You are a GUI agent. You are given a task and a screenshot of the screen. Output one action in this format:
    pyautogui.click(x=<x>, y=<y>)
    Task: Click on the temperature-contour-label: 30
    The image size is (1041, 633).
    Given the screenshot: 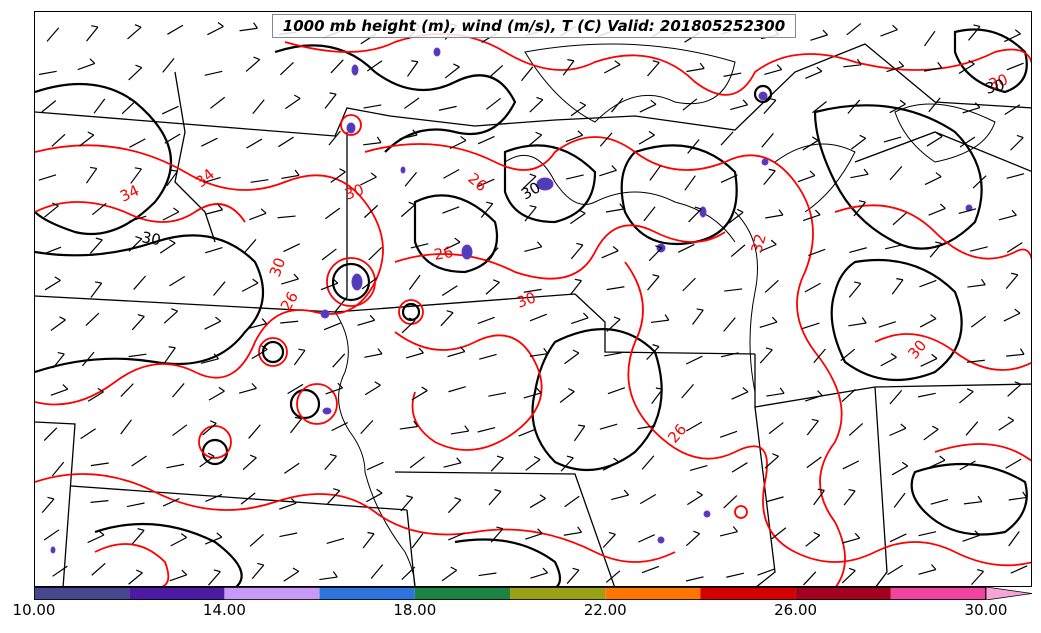 What is the action you would take?
    pyautogui.click(x=354, y=191)
    